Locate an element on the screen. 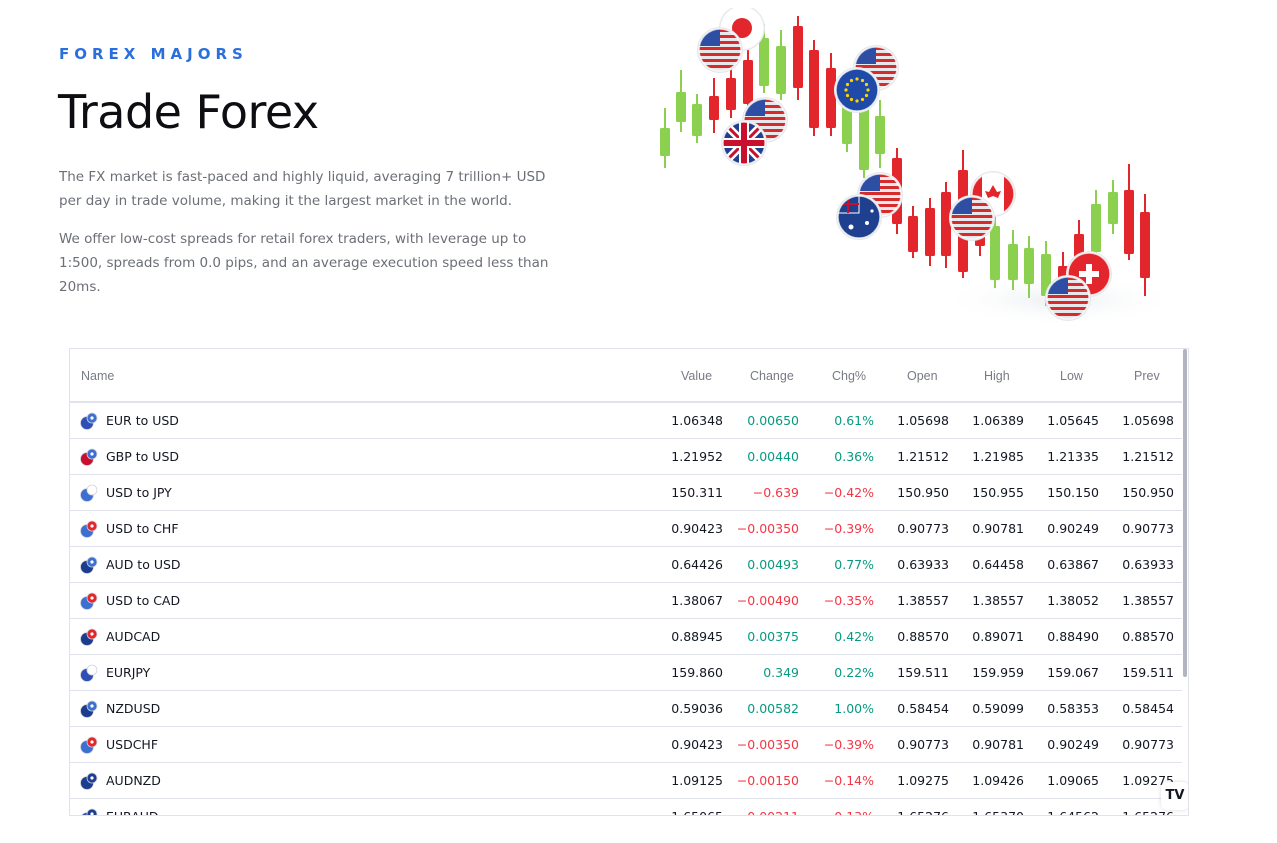 This screenshot has width=1277, height=843. cell-high: 1.38557 is located at coordinates (998, 600).